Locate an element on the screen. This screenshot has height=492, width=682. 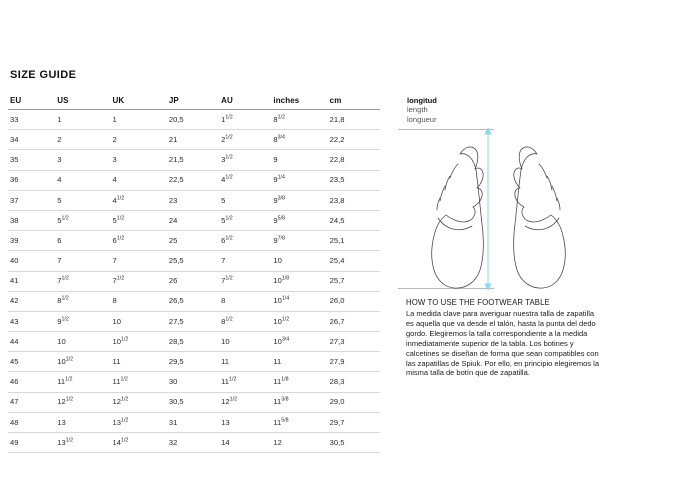
table-row: 39 6 61/2 25 61/2 97/8 25,1 is located at coordinates (194, 241).